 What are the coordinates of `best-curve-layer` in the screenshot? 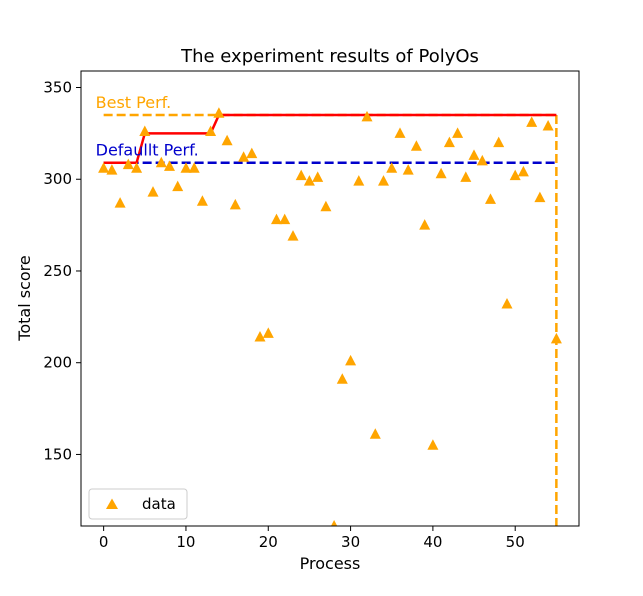 It's located at (330, 138).